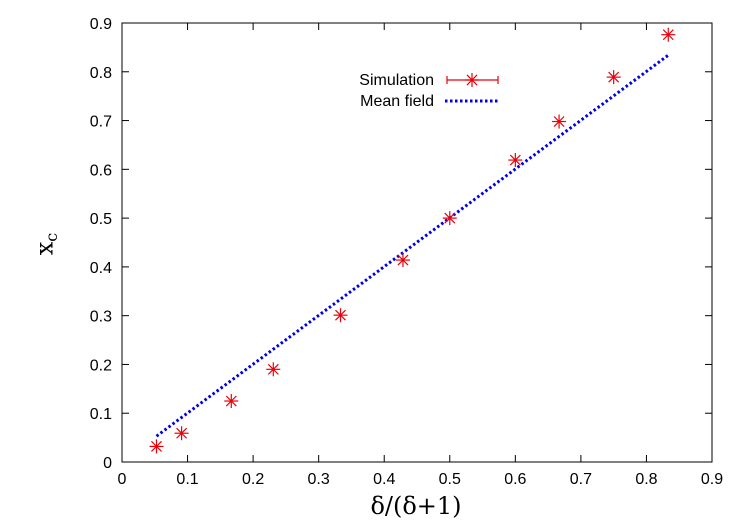  I want to click on y-tick-label: 0.9, so click(101, 24).